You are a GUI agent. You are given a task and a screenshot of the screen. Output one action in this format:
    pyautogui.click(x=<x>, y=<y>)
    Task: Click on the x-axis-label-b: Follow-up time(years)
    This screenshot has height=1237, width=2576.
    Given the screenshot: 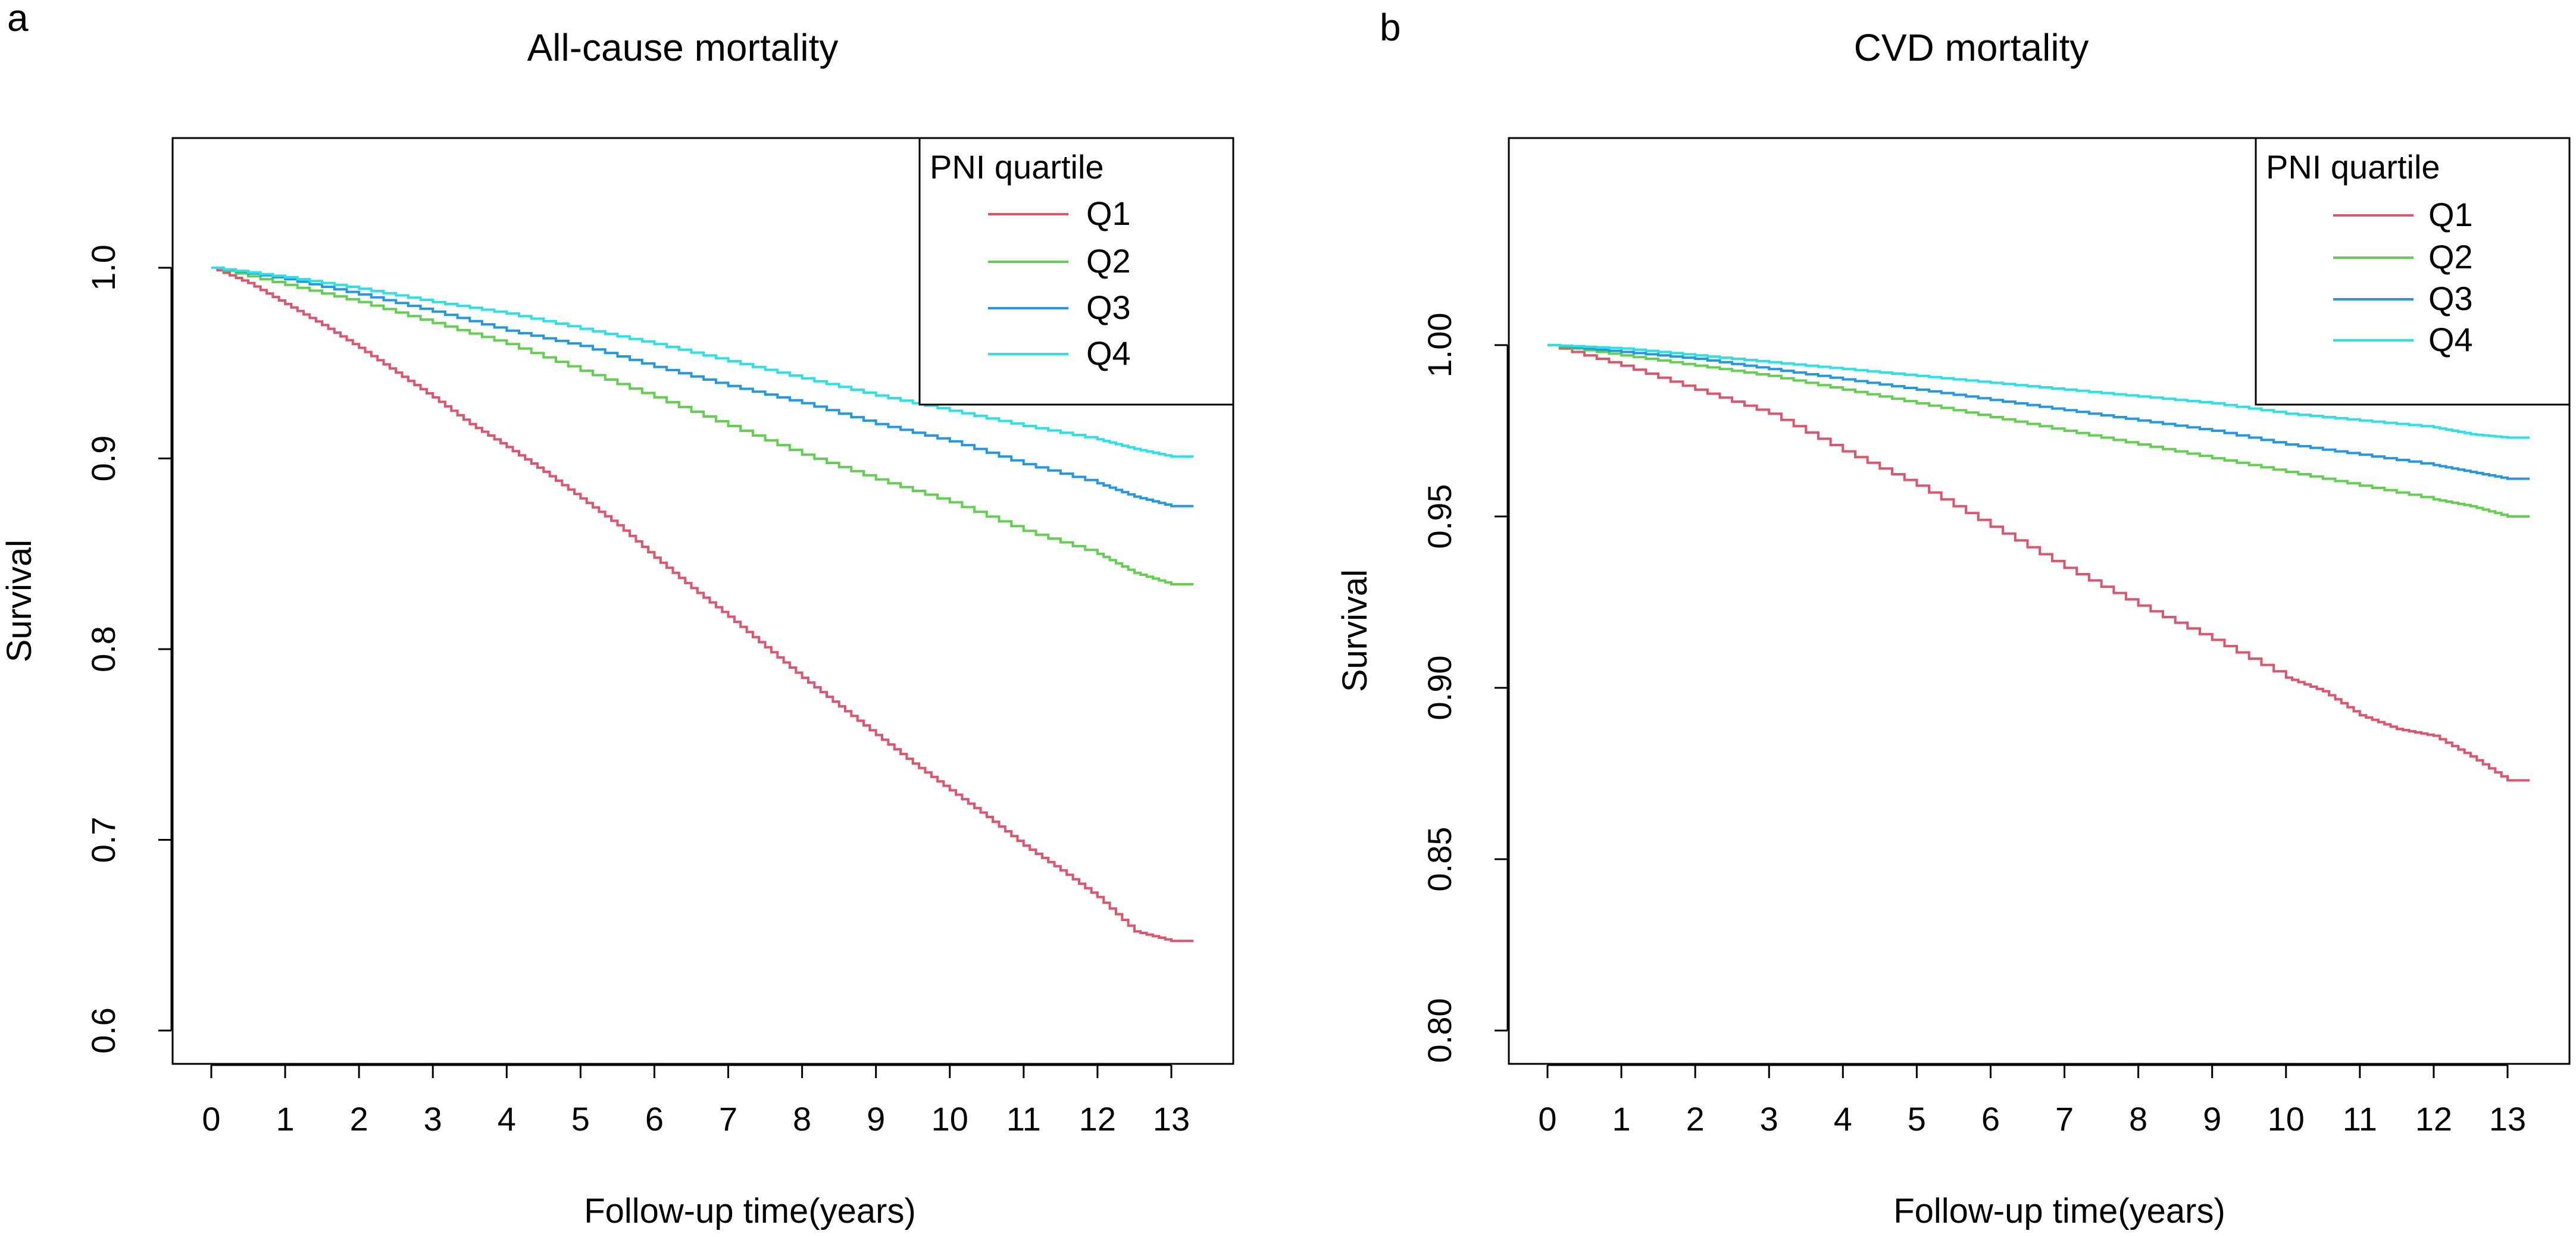 What is the action you would take?
    pyautogui.click(x=2059, y=1211)
    